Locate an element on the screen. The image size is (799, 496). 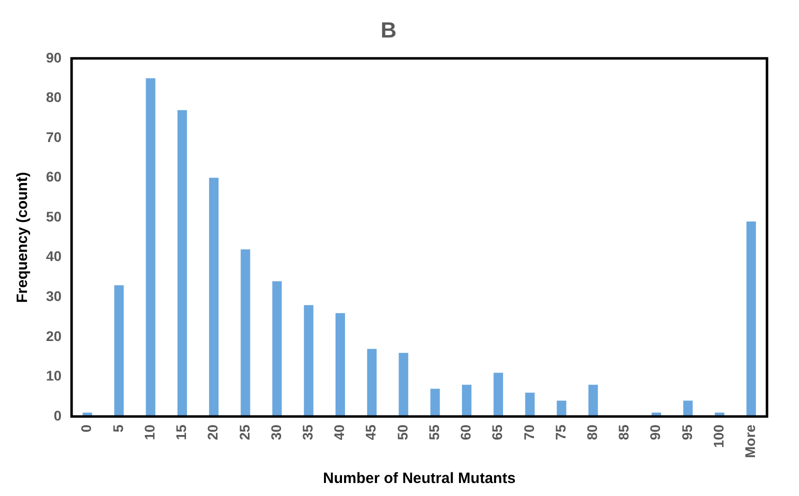
x-tick-label: 70 is located at coordinates (528, 432).